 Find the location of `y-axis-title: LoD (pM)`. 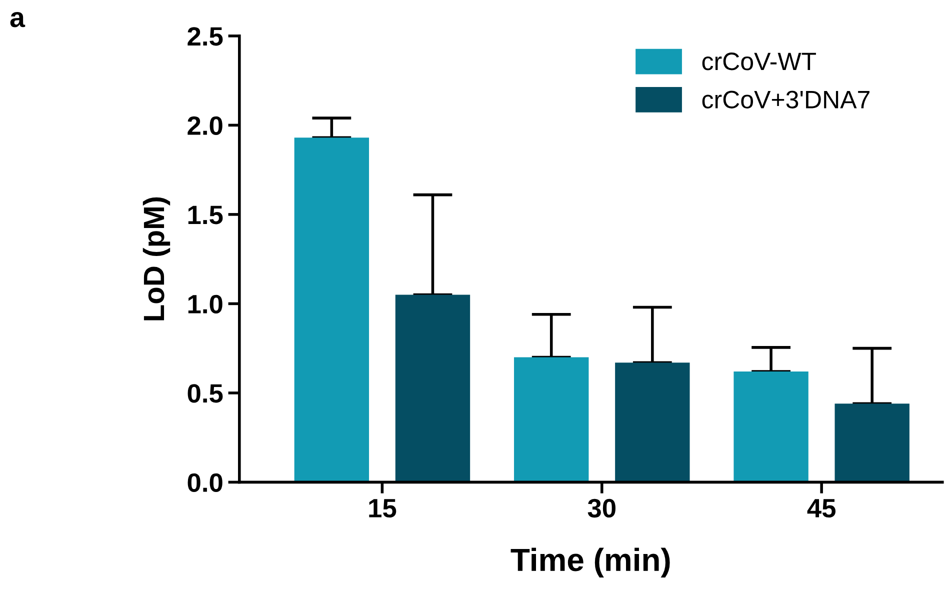

y-axis-title: LoD (pM) is located at coordinates (156, 258).